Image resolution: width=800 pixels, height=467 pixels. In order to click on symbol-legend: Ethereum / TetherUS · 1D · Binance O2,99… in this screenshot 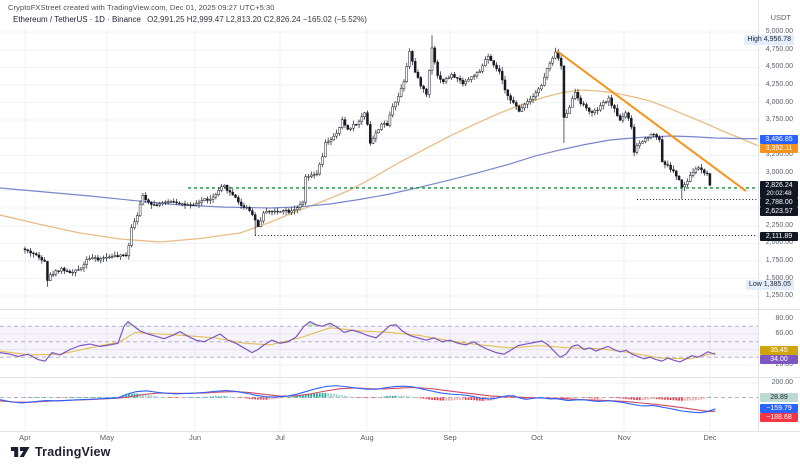, I will do `click(190, 19)`.